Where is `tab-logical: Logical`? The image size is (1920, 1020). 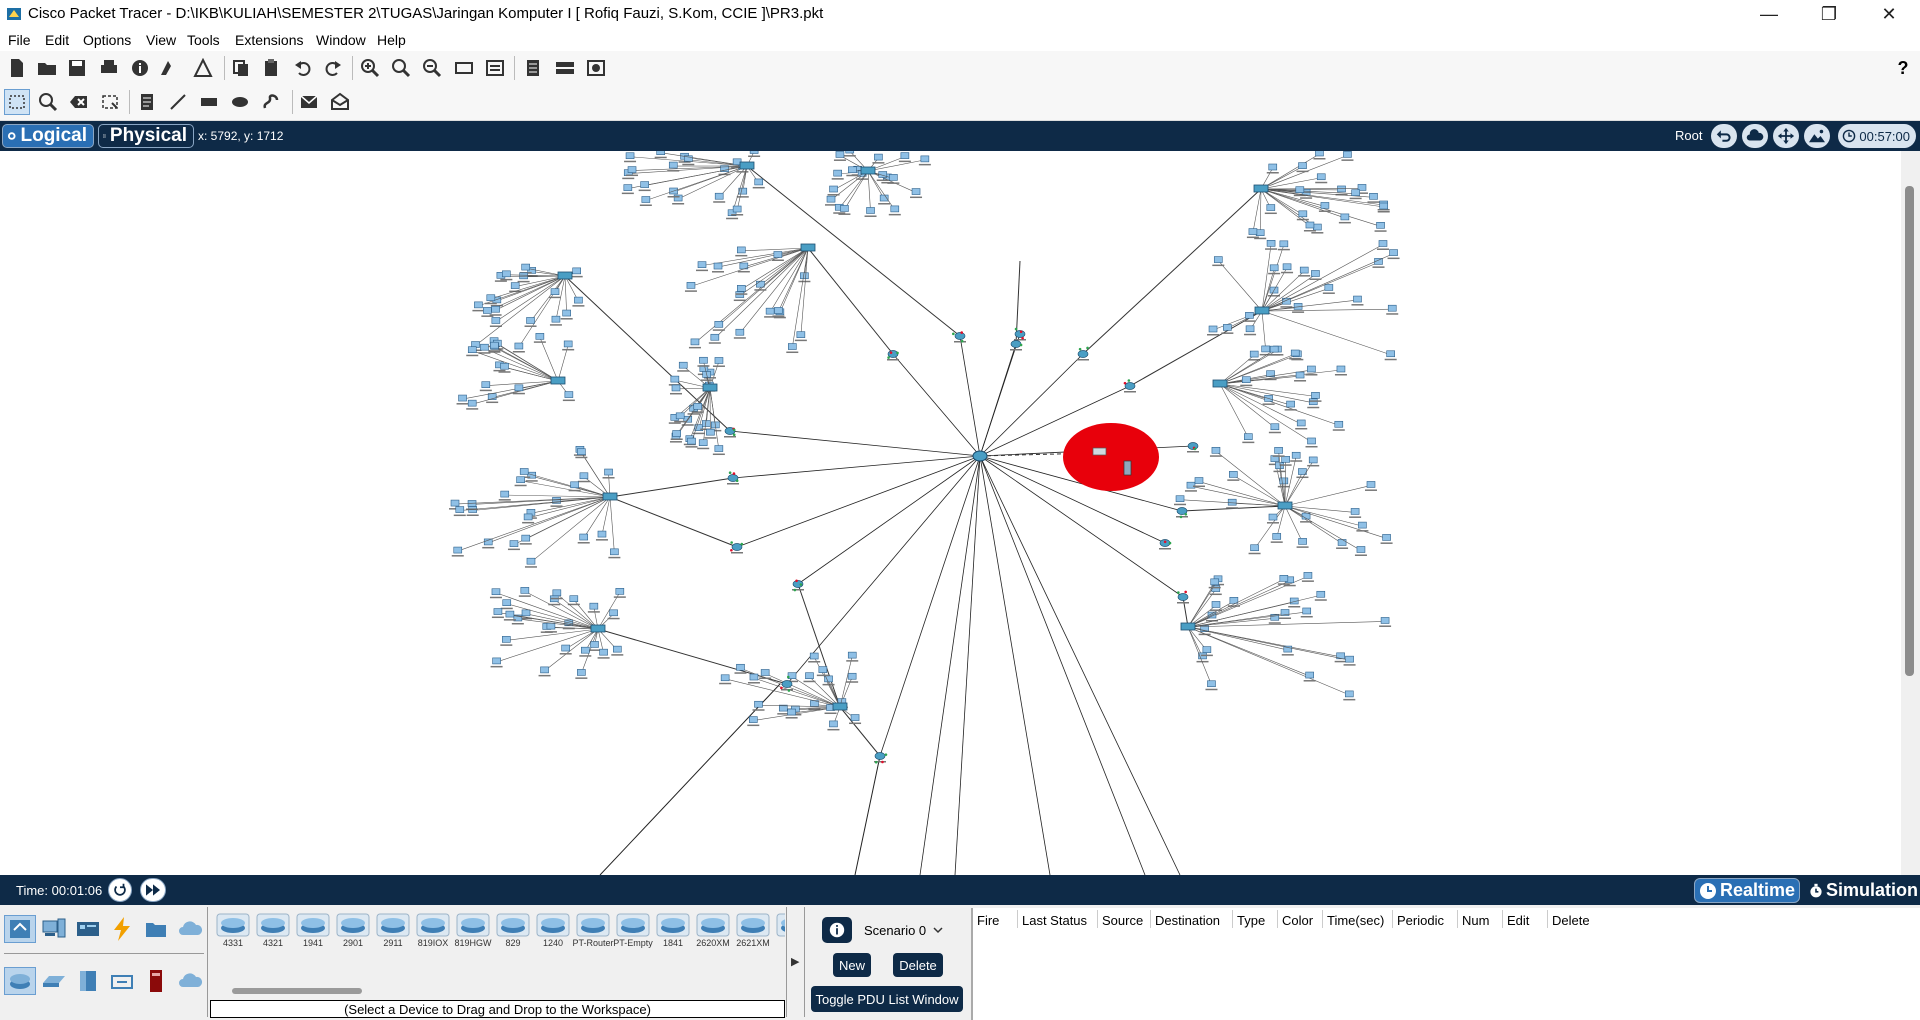
tab-logical: Logical is located at coordinates (48, 136).